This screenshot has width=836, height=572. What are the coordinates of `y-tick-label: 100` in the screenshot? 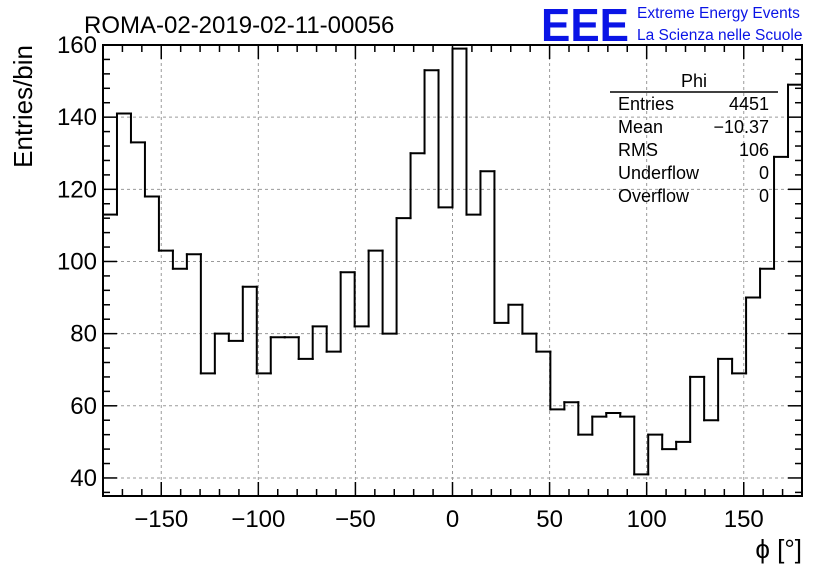 It's located at (77, 261).